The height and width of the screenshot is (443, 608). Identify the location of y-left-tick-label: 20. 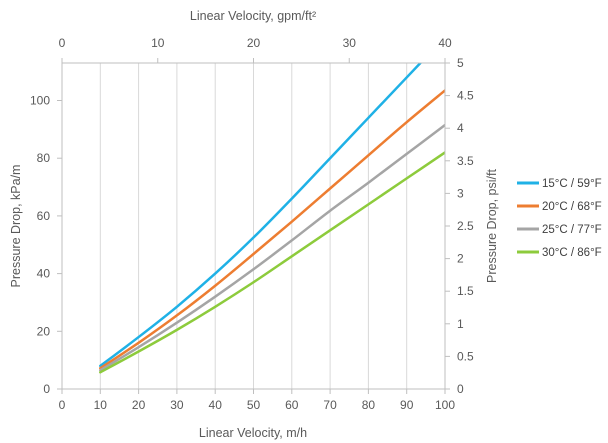
(44, 331).